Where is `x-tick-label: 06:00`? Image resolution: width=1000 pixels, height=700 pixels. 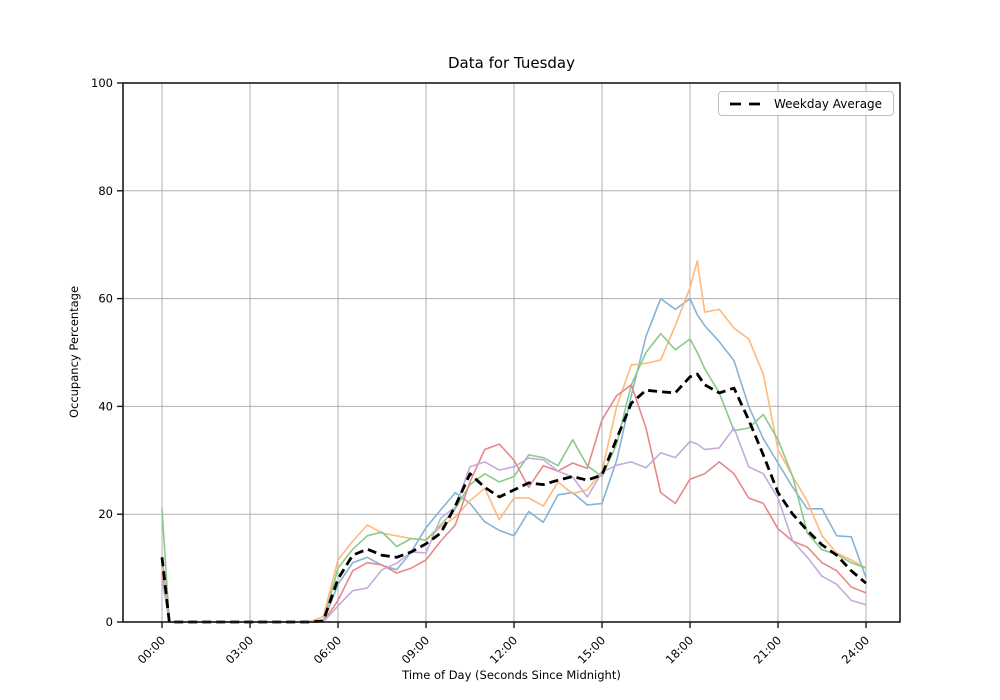
x-tick-label: 06:00 is located at coordinates (327, 649).